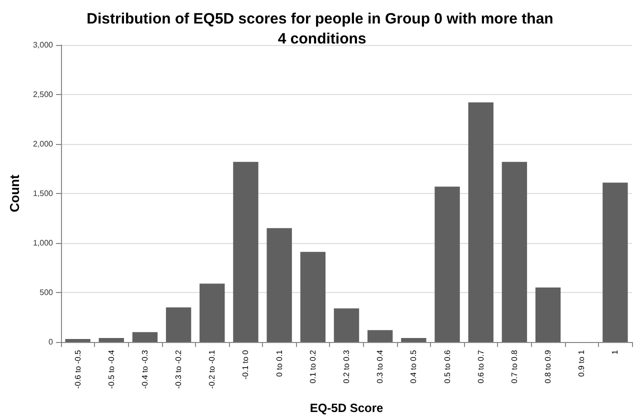  Describe the element at coordinates (145, 369) in the screenshot. I see `x-tick-label: -0.4 to -0.3` at that location.